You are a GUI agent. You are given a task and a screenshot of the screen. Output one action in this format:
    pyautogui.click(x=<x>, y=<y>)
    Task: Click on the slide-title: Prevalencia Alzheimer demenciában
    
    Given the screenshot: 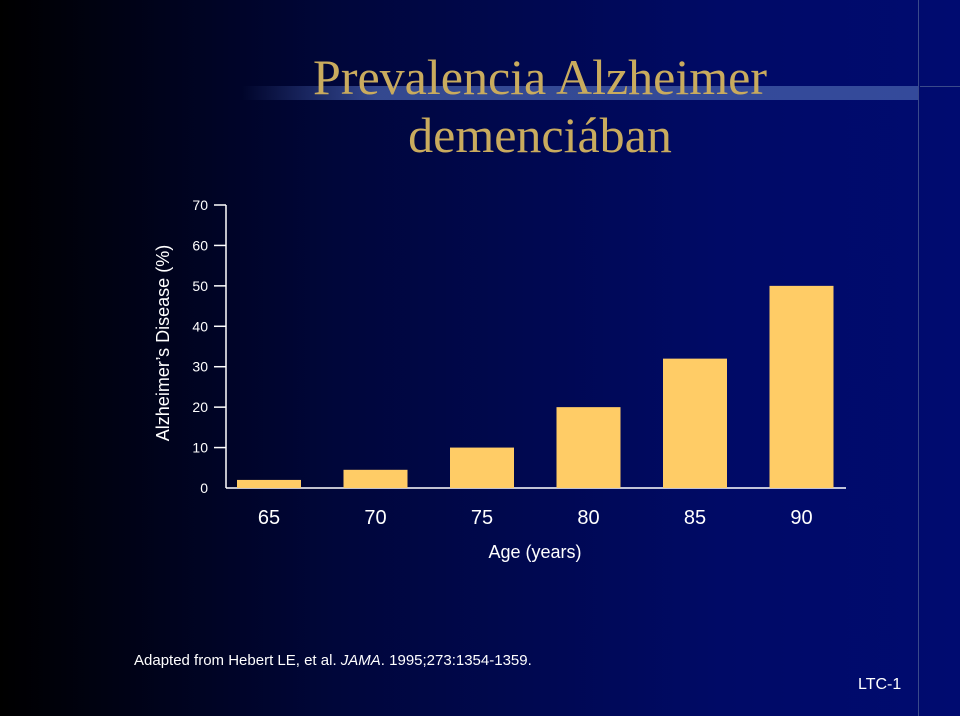 What is the action you would take?
    pyautogui.click(x=540, y=106)
    